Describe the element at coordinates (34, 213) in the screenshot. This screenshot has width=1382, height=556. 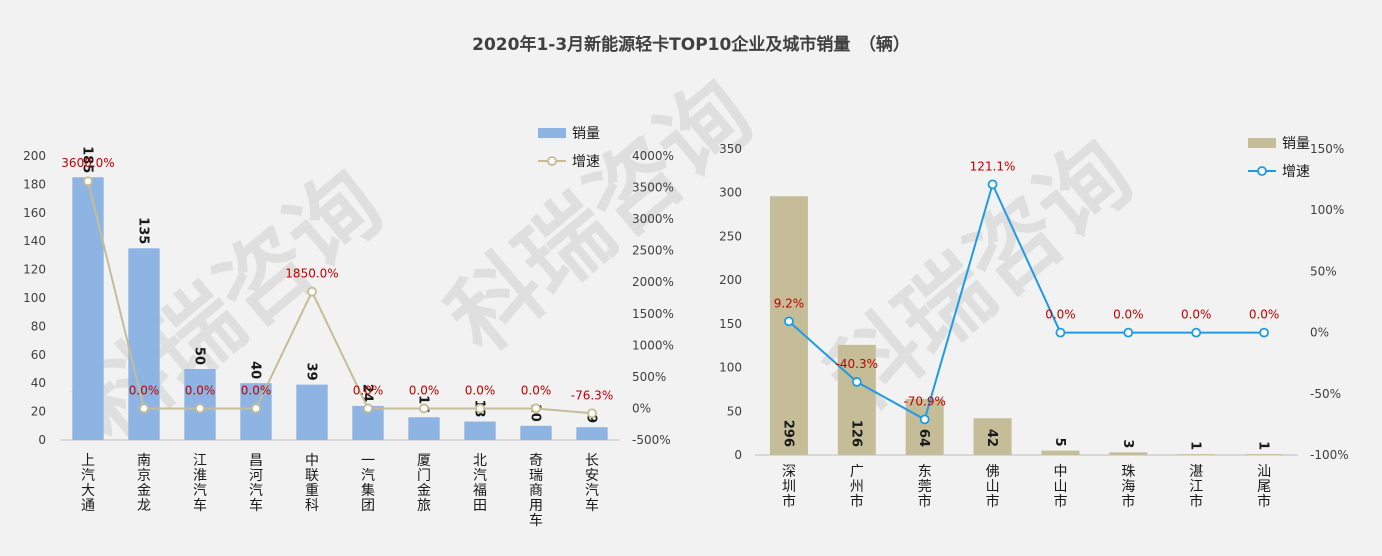
I see `left-axis-tick-label: 160` at that location.